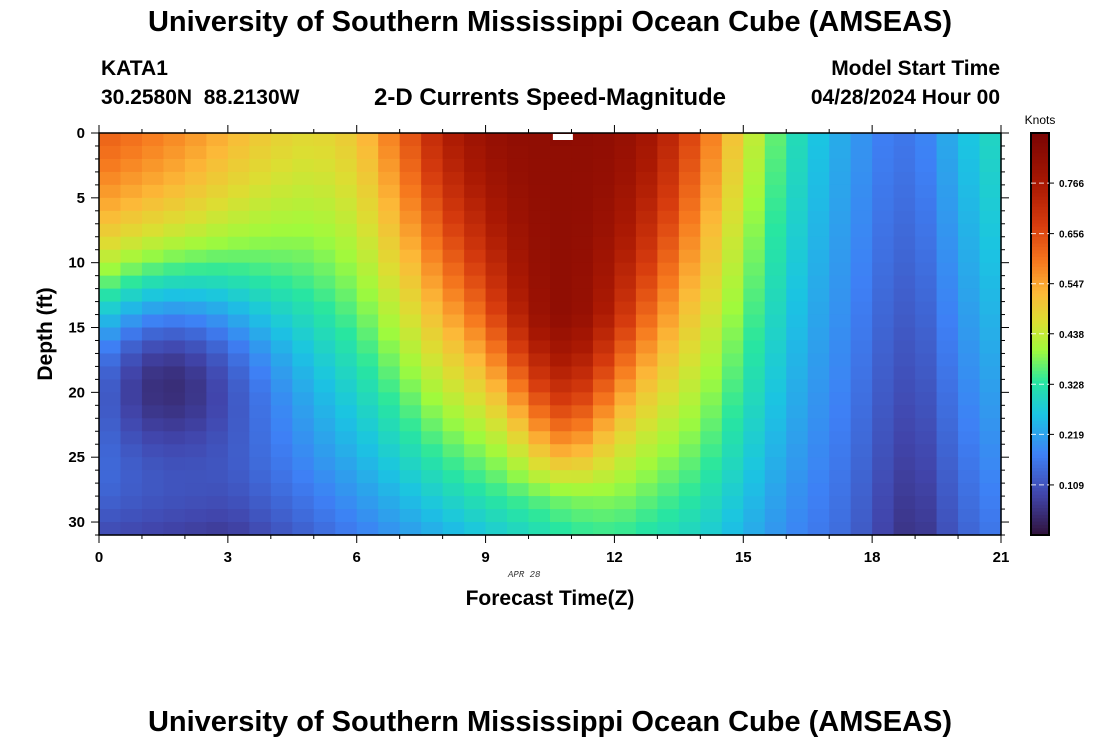  What do you see at coordinates (1040, 120) in the screenshot?
I see `colorbar-units: Knots` at bounding box center [1040, 120].